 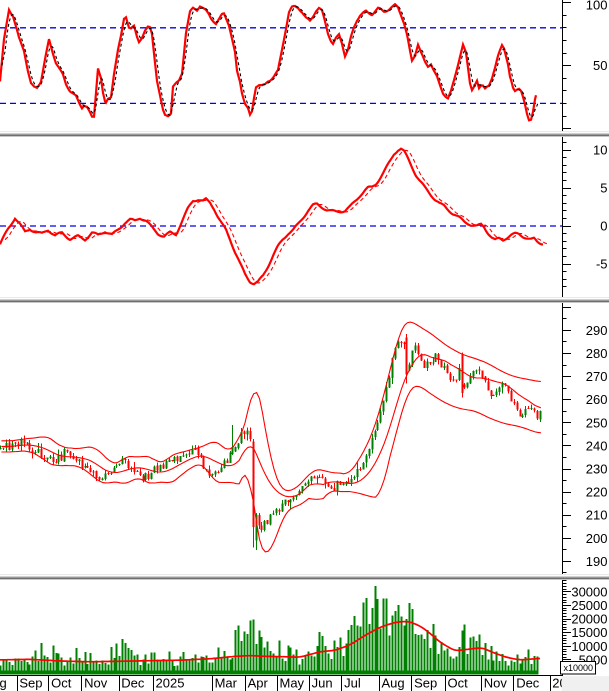 What do you see at coordinates (597, 561) in the screenshot?
I see `svg-text: 190` at bounding box center [597, 561].